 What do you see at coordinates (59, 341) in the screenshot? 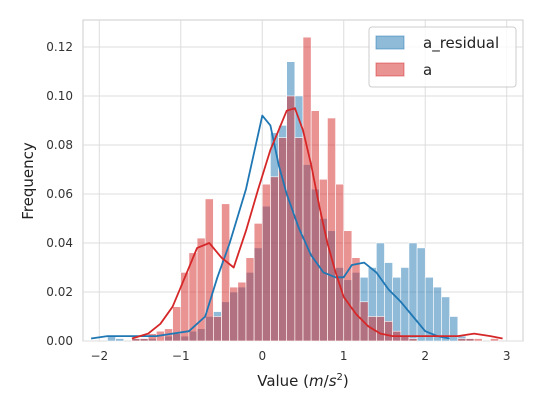
I see `y-tick-label: 0.00` at bounding box center [59, 341].